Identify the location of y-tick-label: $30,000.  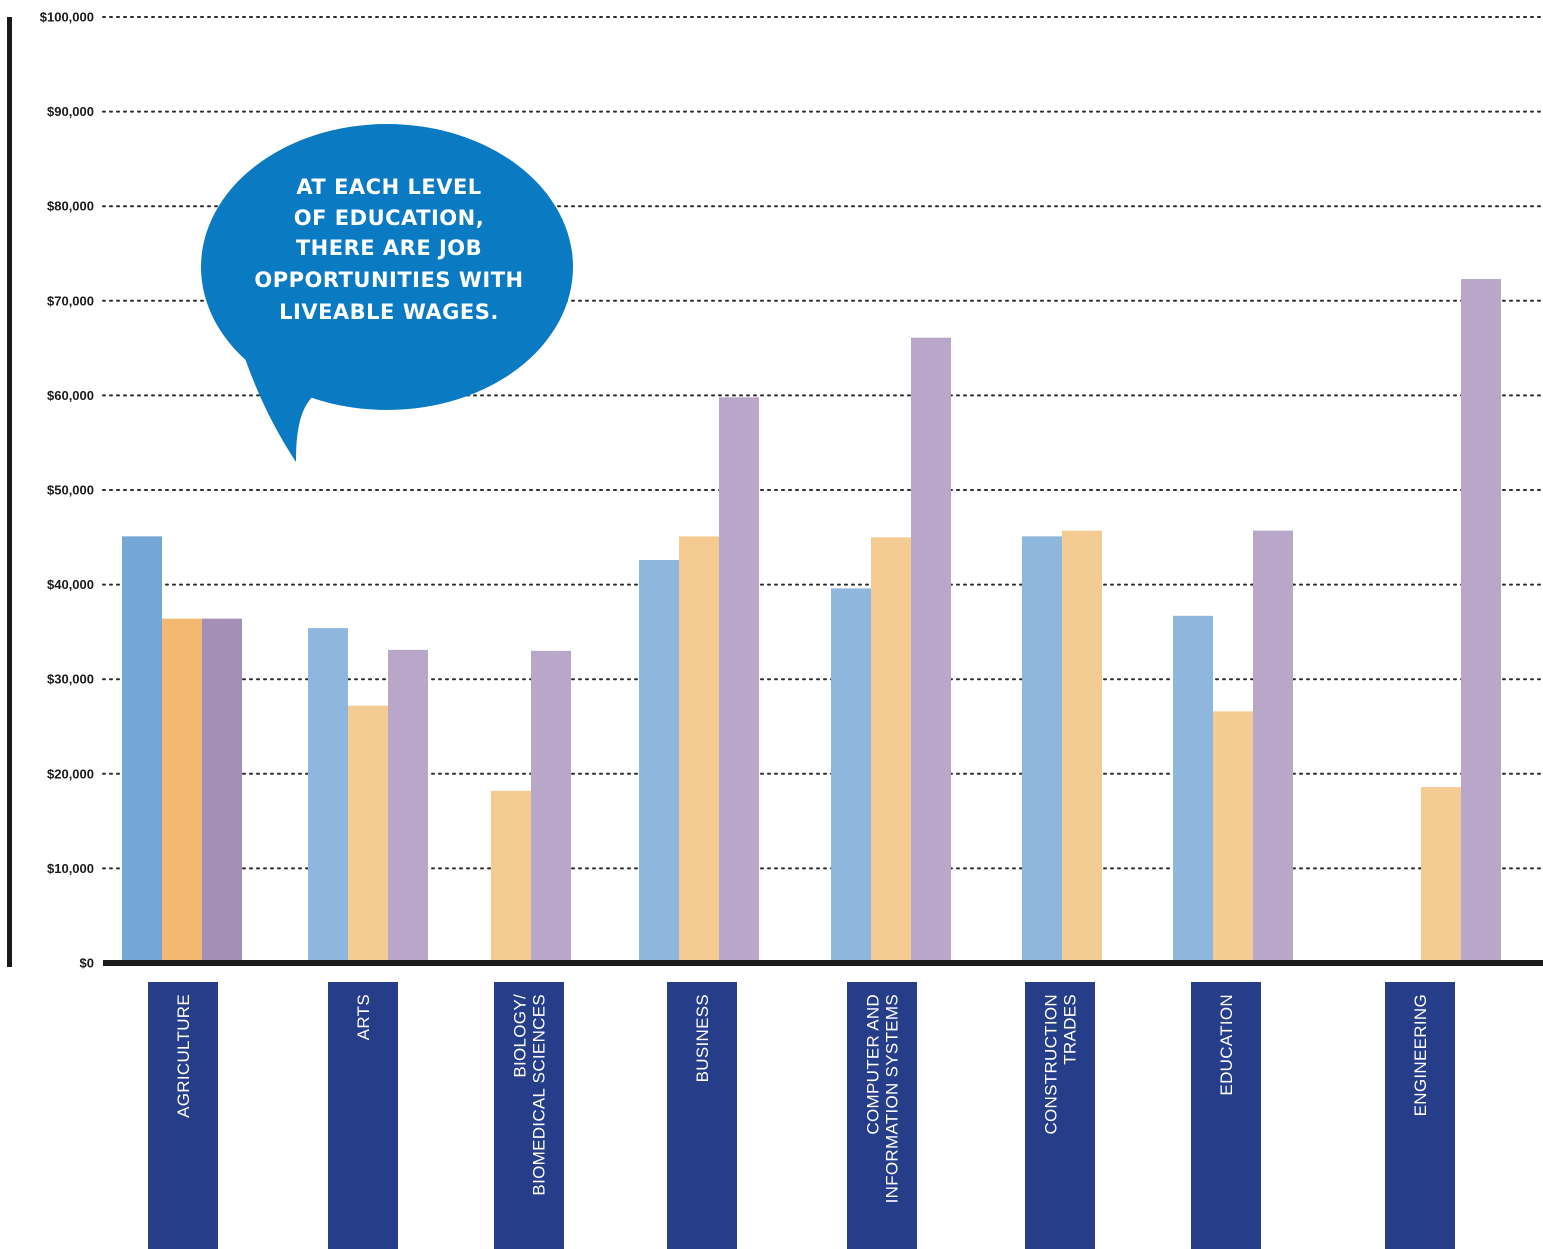
(70, 679).